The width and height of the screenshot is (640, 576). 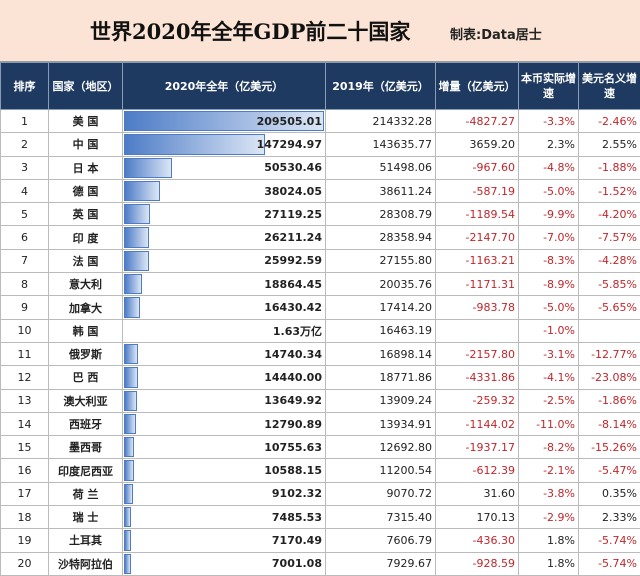 I want to click on cell: -8.2%, so click(x=549, y=447).